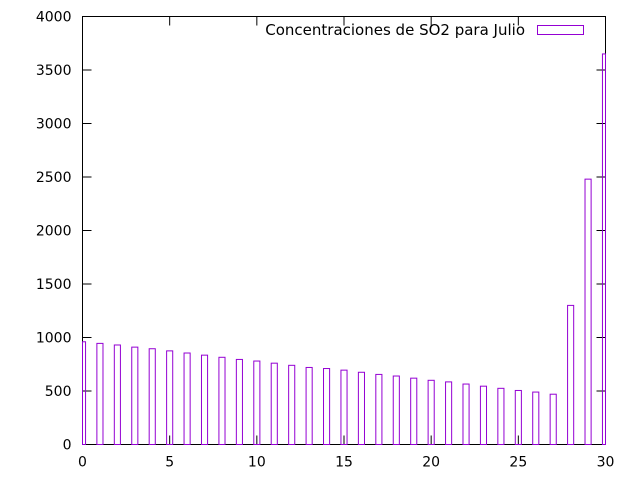  Describe the element at coordinates (54, 125) in the screenshot. I see `y-tick-label: 3000` at that location.